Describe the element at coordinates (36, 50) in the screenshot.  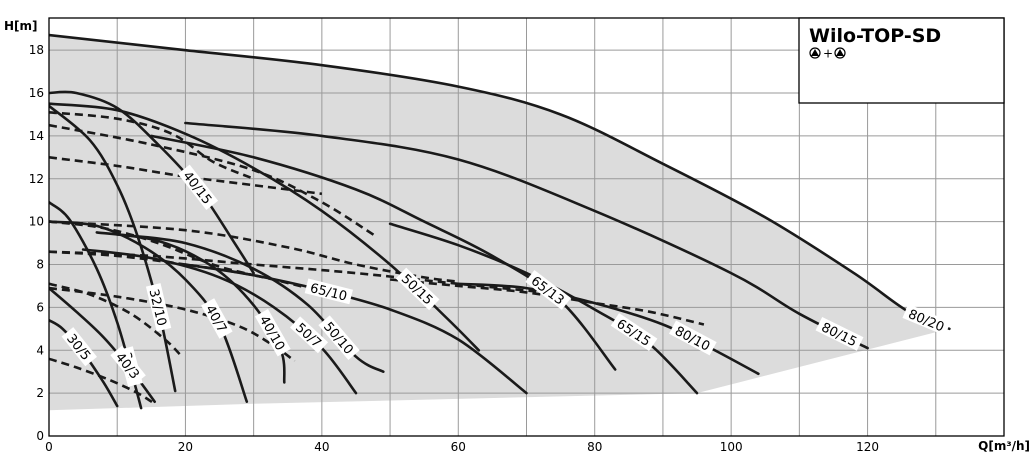
I see `y-tick-label: 18` at that location.